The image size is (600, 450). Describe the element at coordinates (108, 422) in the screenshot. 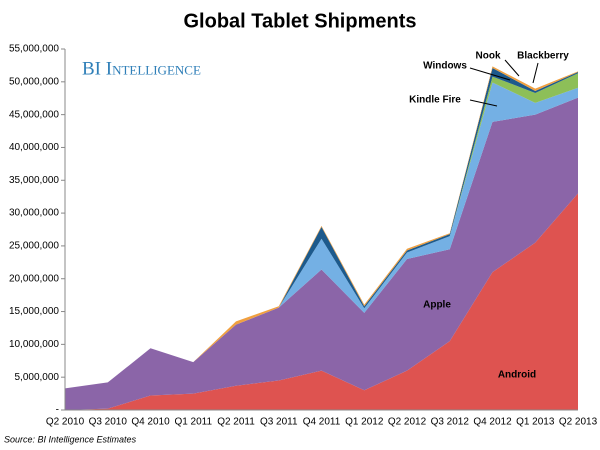

I see `x-tick-label: Q3 2010` at that location.